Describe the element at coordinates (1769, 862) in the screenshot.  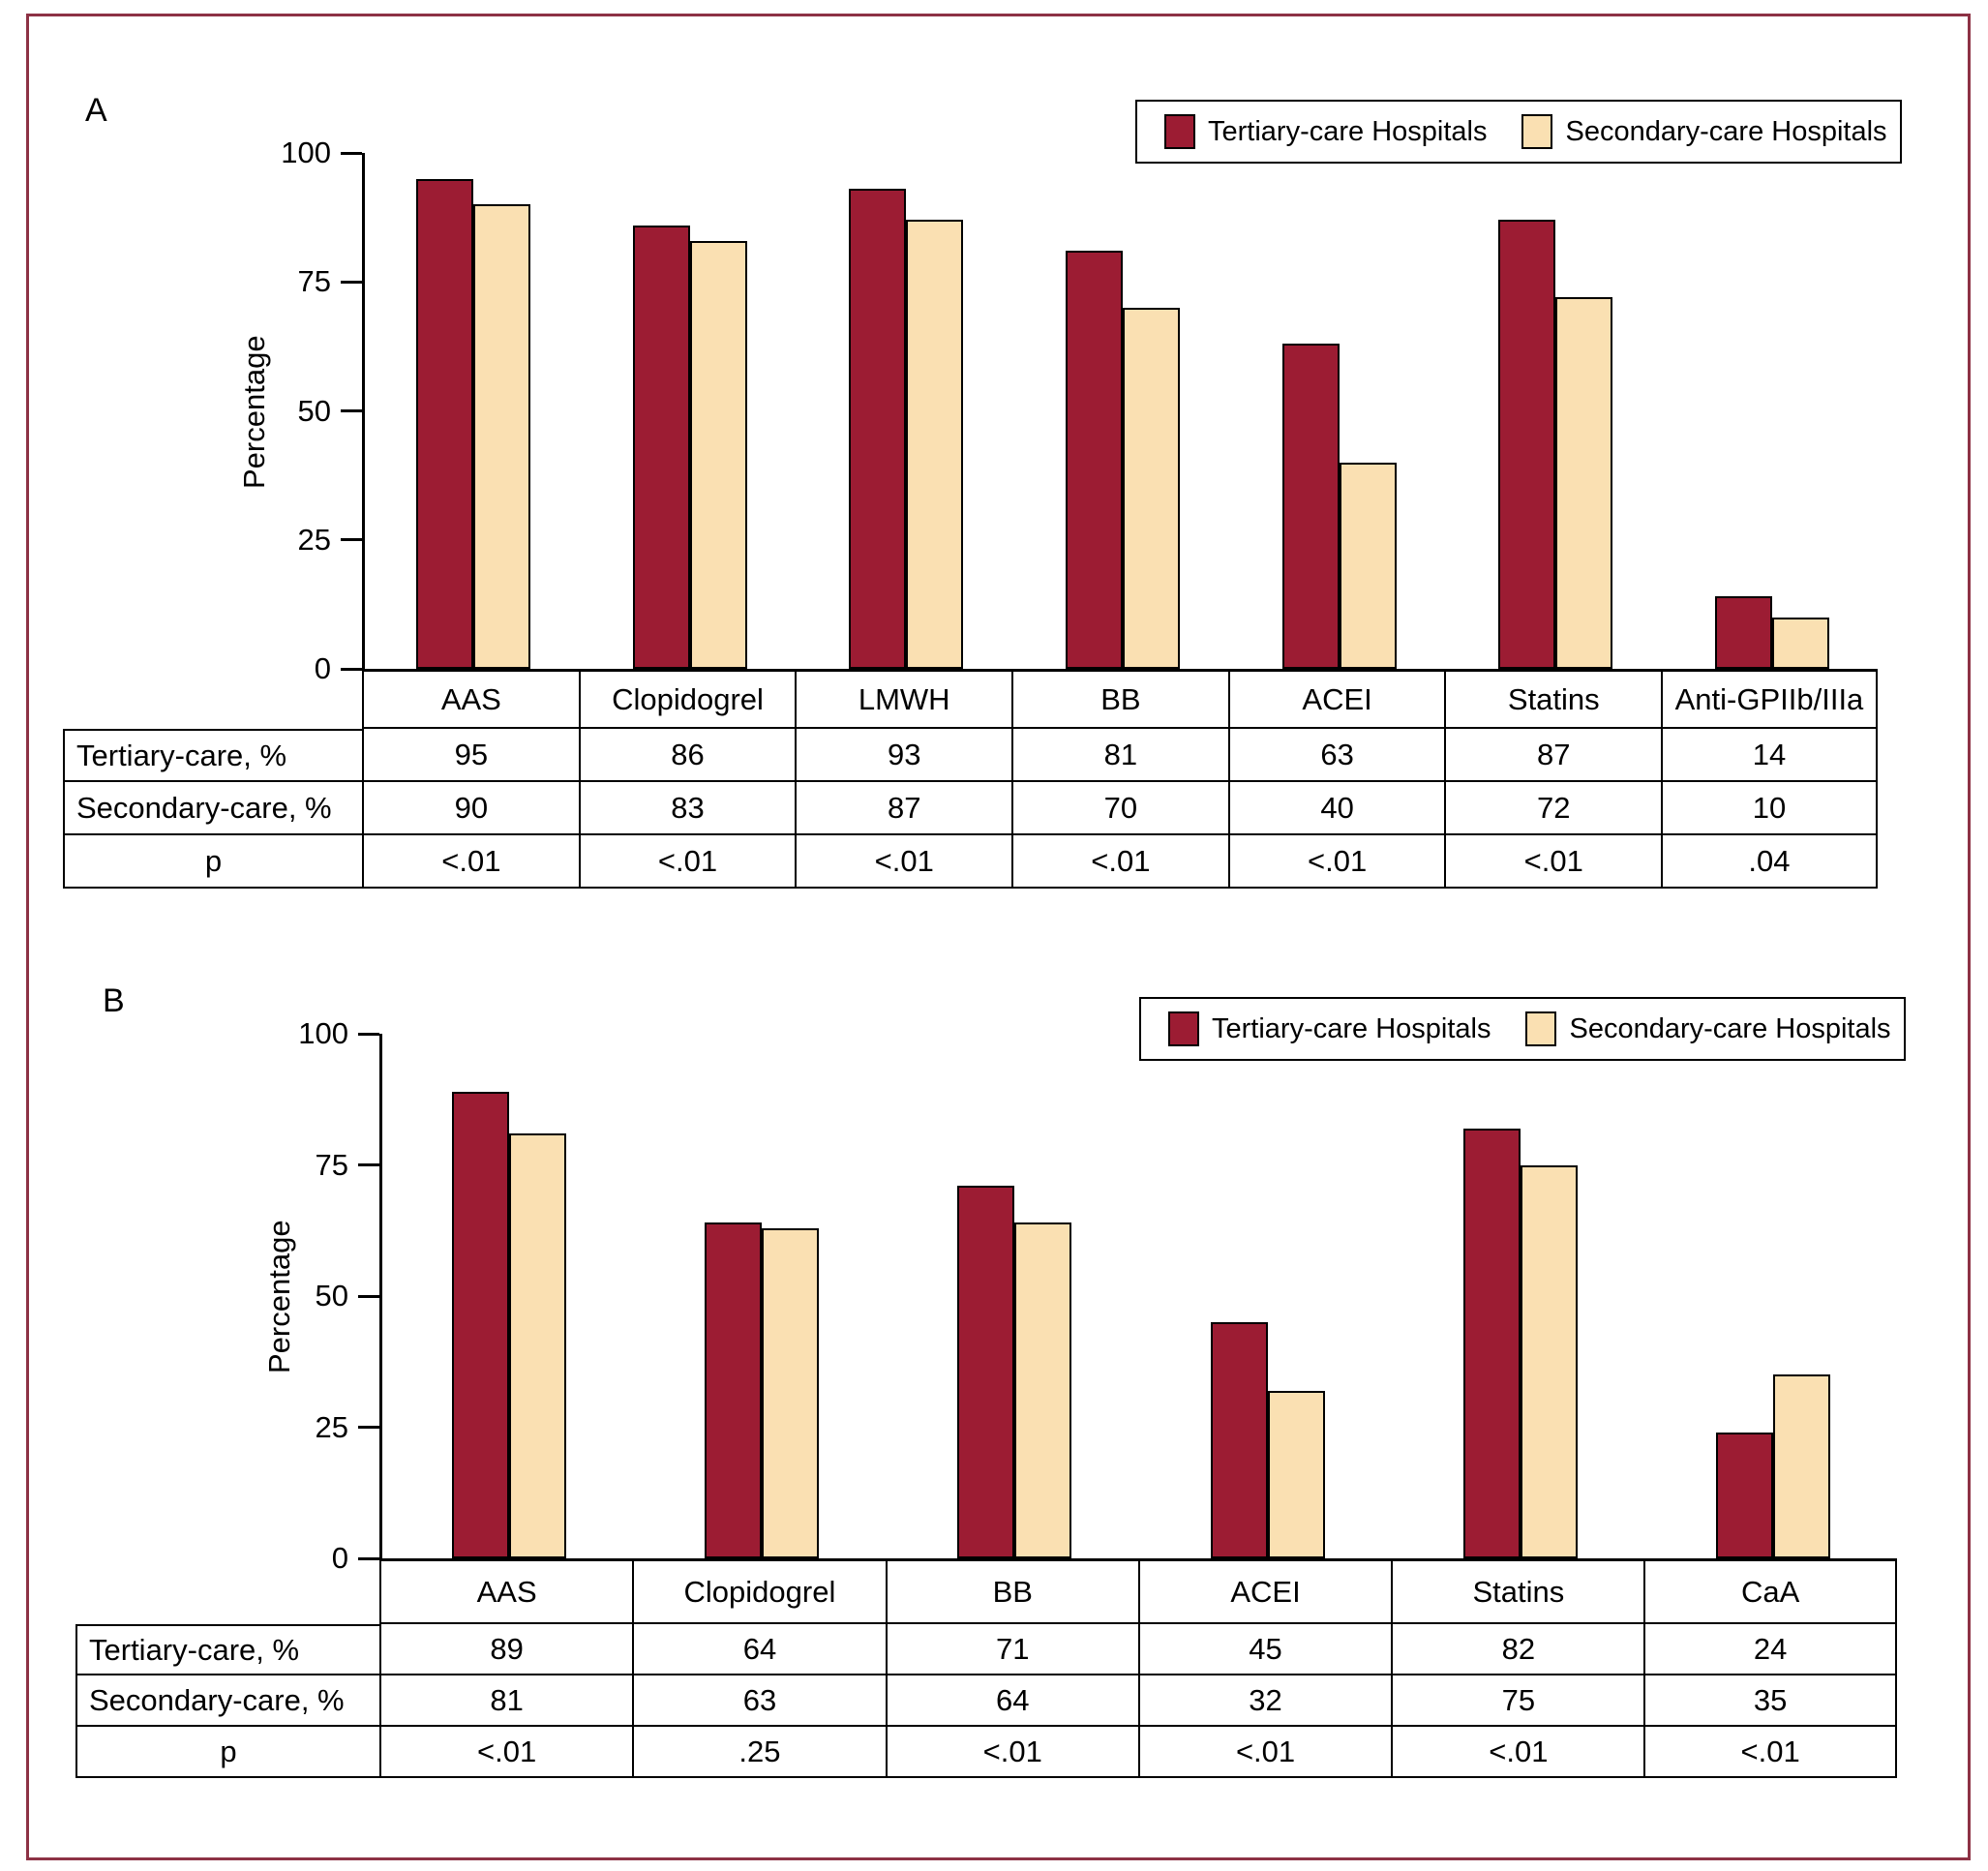
I see `table-cell: .04` at that location.